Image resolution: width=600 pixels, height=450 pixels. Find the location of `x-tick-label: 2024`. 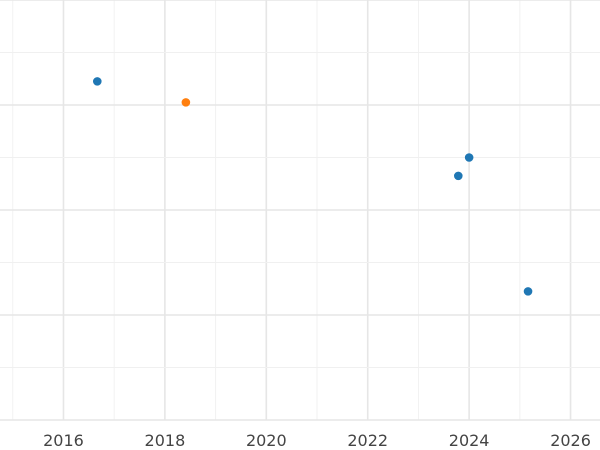

x-tick-label: 2024 is located at coordinates (469, 440).